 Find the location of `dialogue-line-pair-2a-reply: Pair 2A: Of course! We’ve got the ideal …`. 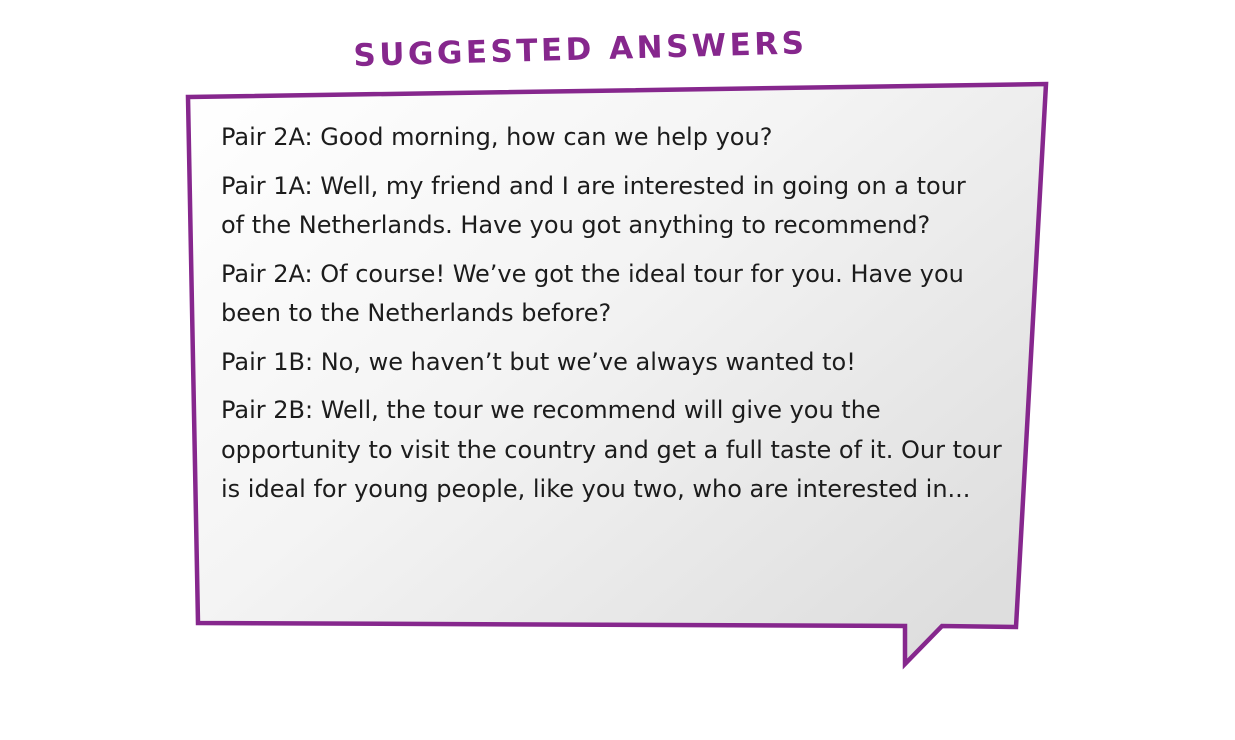

dialogue-line-pair-2a-reply: Pair 2A: Of course! We’ve got the ideal … is located at coordinates (592, 293).